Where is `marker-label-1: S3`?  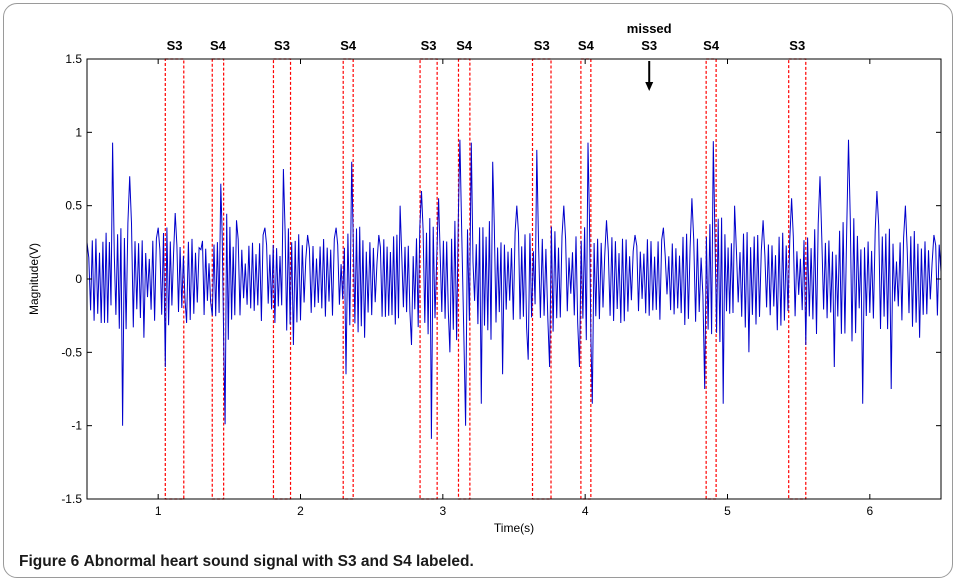
marker-label-1: S3 is located at coordinates (175, 45).